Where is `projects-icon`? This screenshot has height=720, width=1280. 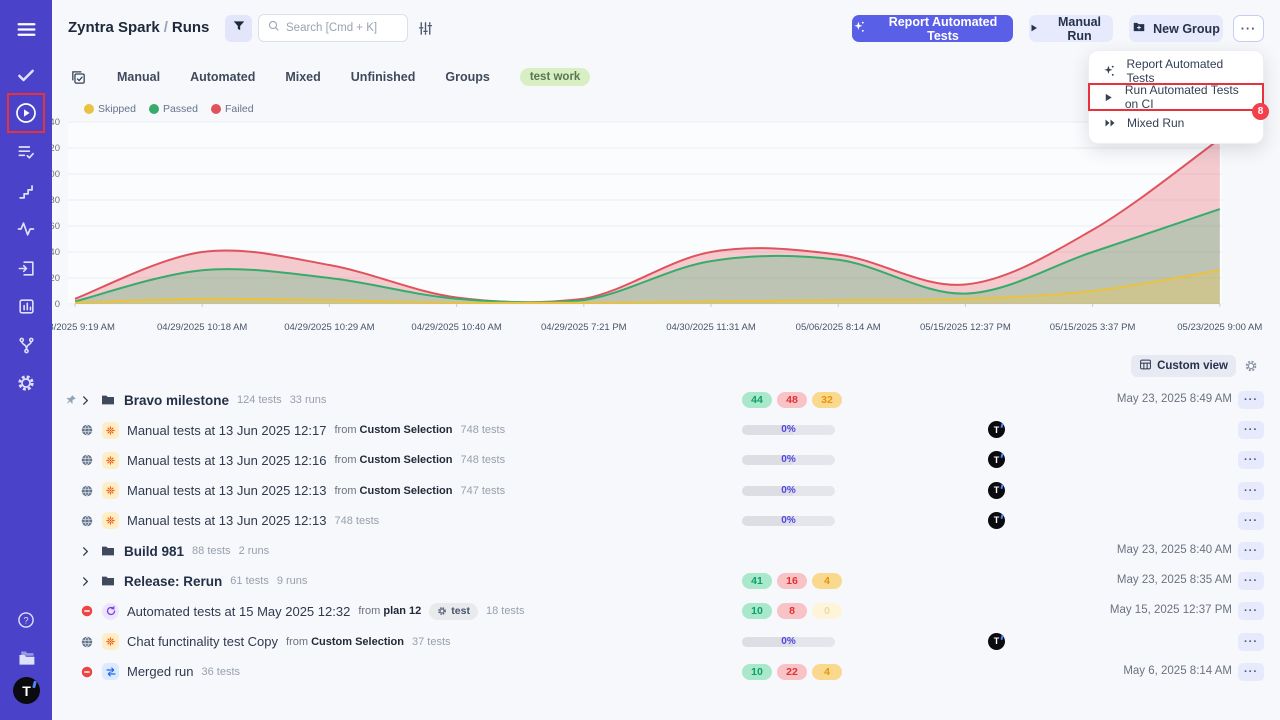
projects-icon is located at coordinates (26, 658).